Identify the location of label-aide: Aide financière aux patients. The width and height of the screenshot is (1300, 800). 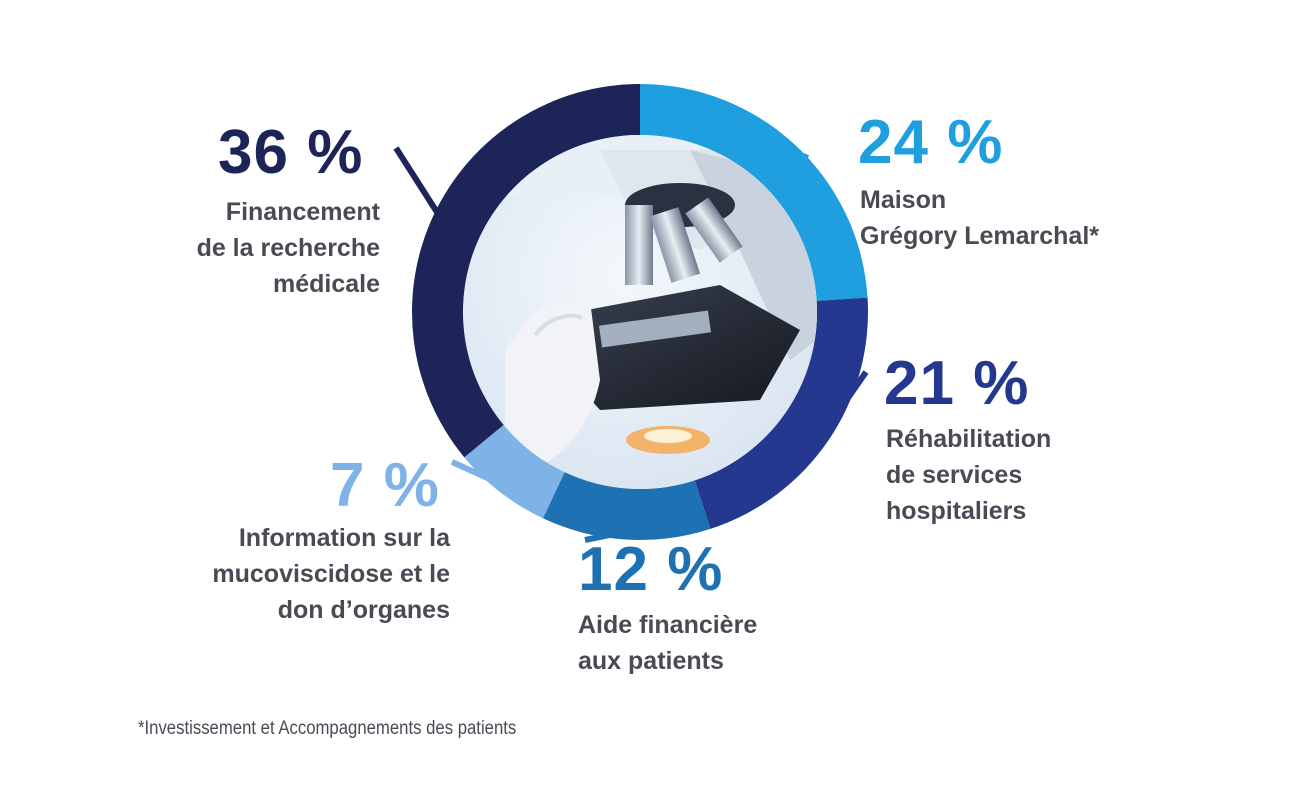
(668, 643).